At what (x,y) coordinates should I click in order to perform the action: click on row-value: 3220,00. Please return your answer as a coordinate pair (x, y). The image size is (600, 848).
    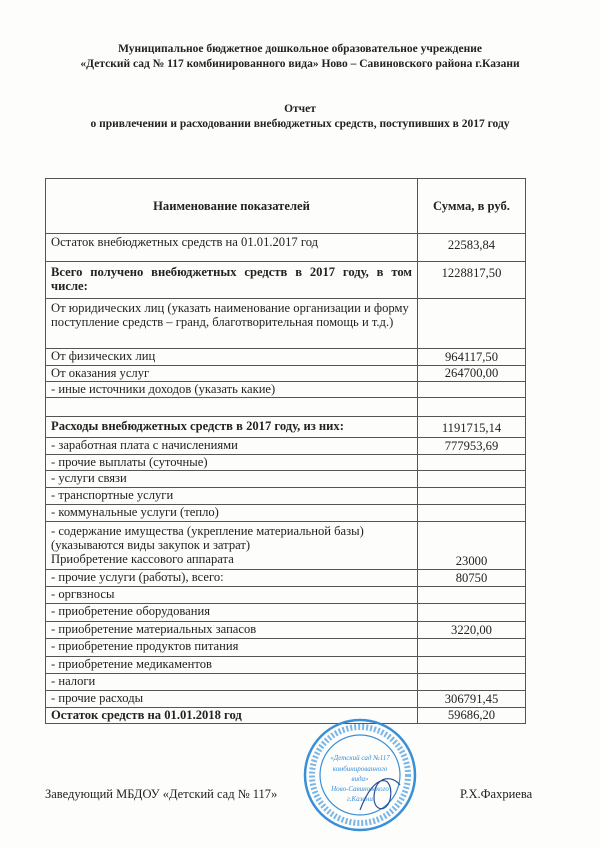
    Looking at the image, I should click on (471, 630).